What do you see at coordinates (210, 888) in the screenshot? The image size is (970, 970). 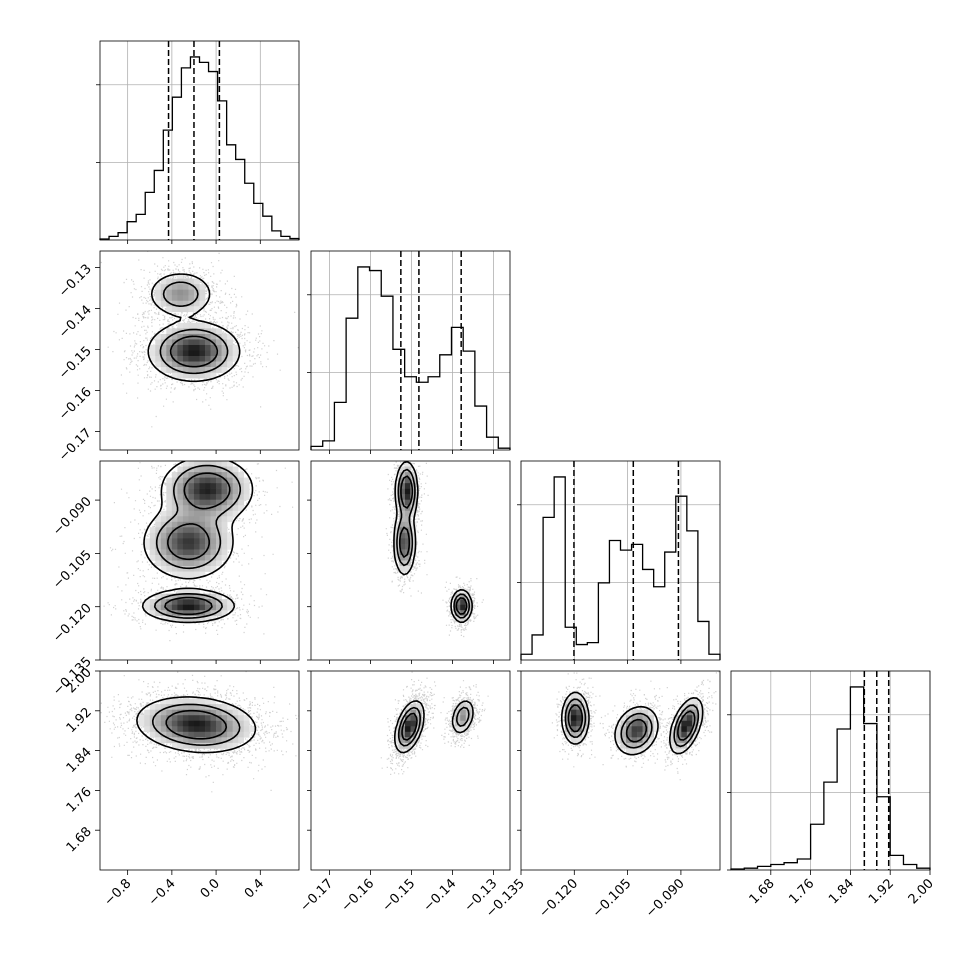 I see `x-tick-label: 0.0` at bounding box center [210, 888].